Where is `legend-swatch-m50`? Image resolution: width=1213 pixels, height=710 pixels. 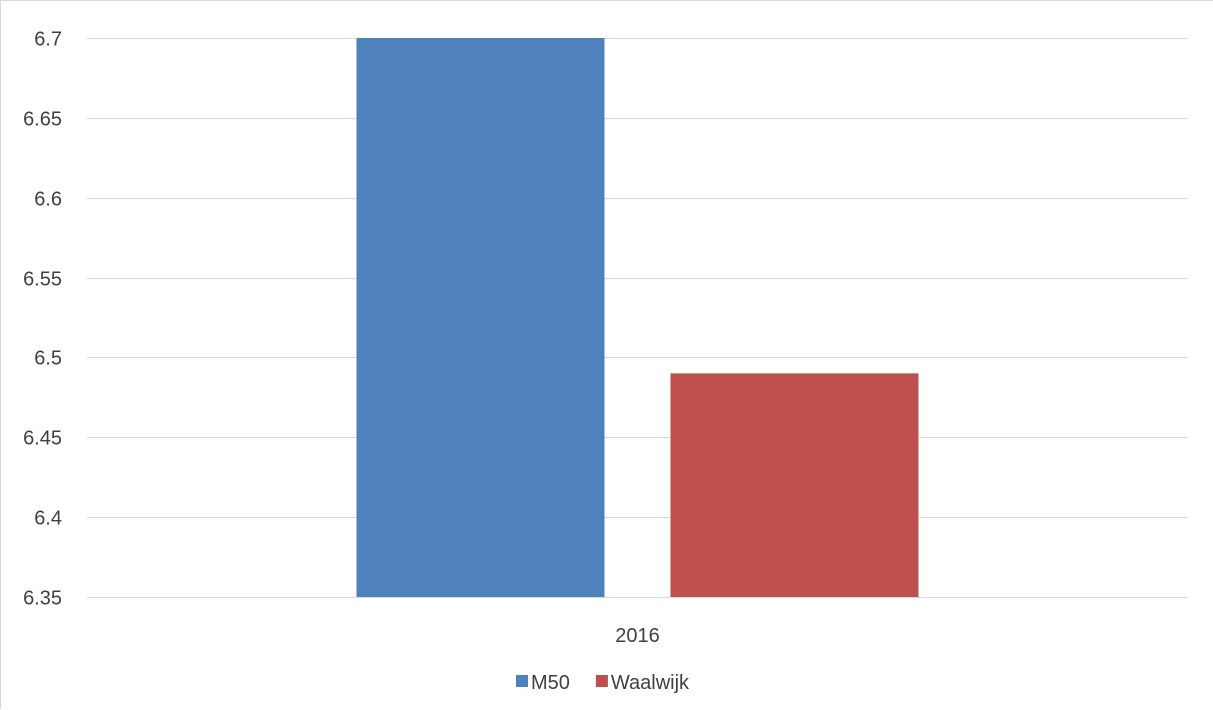
legend-swatch-m50 is located at coordinates (522, 681).